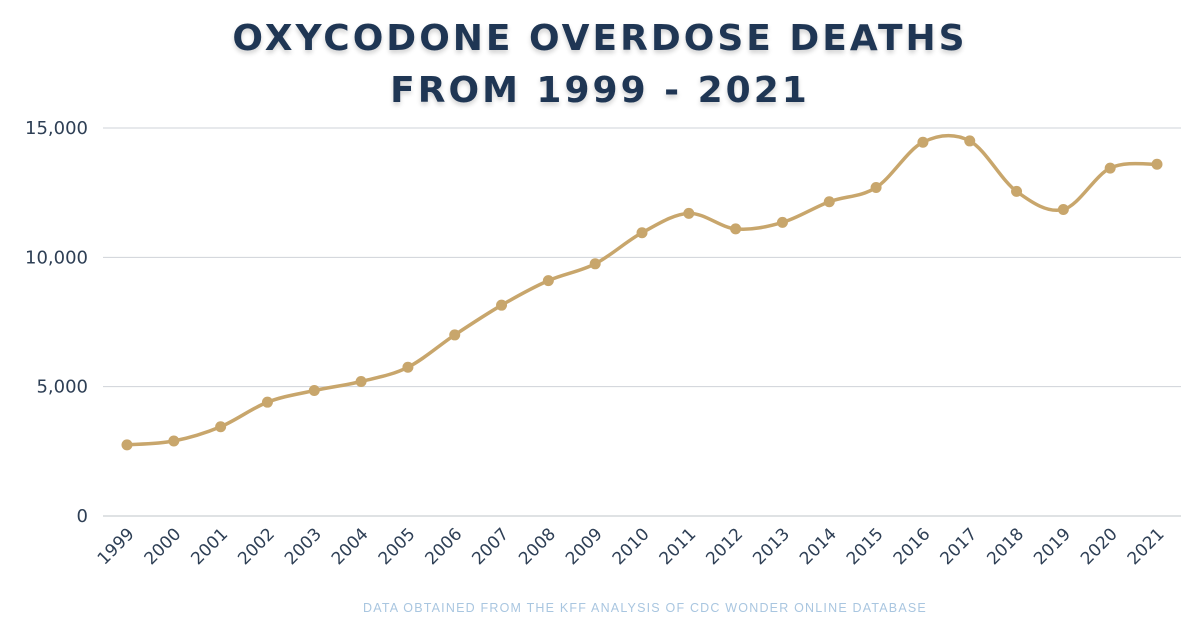 The height and width of the screenshot is (628, 1200). Describe the element at coordinates (62, 387) in the screenshot. I see `y-tick-label: 5,000` at that location.